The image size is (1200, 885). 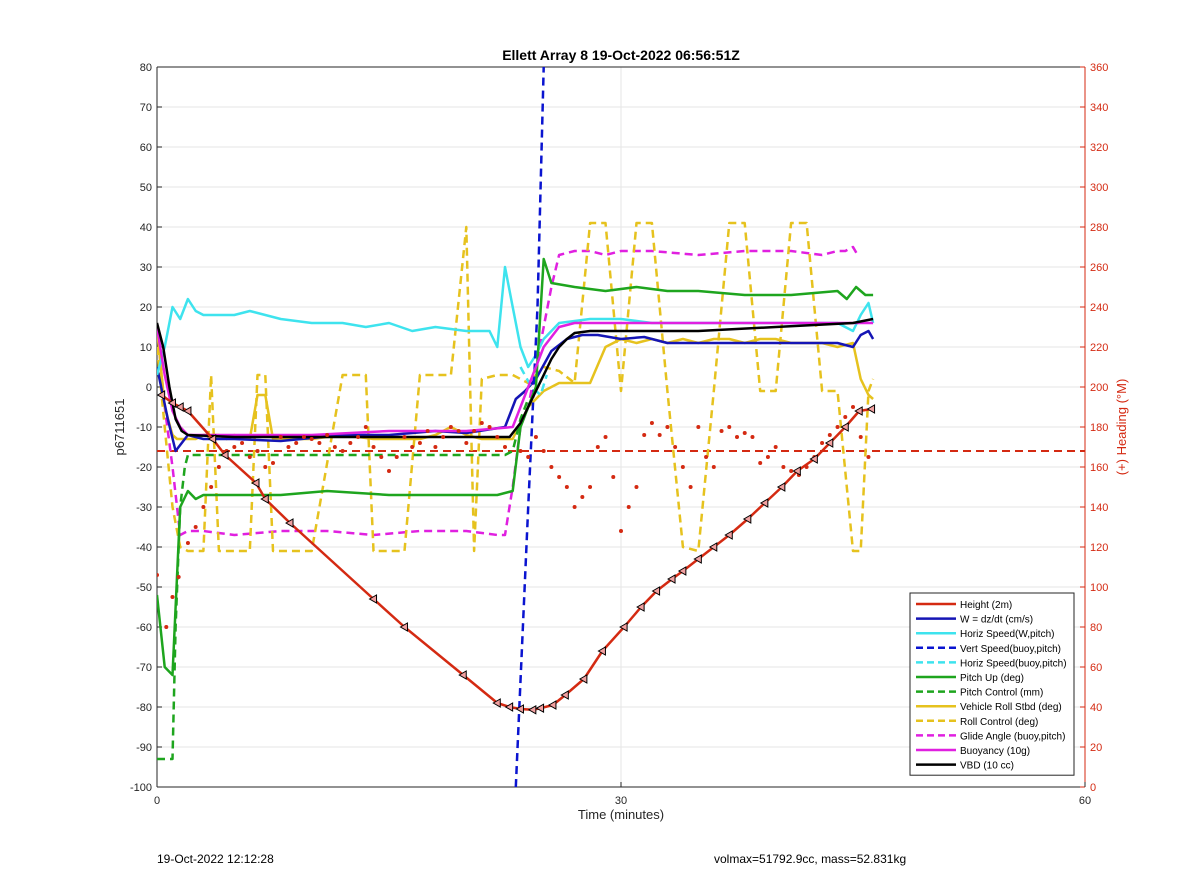 I want to click on y-tick-label: 0, so click(x=149, y=388).